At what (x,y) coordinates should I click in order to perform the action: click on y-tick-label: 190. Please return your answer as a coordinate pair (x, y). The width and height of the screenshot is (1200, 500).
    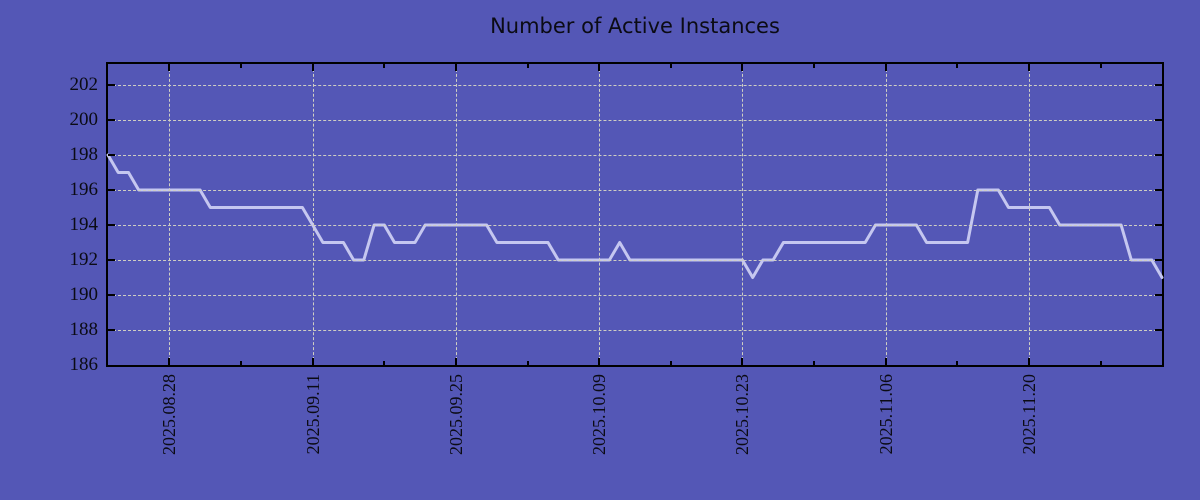
    Looking at the image, I should click on (84, 294).